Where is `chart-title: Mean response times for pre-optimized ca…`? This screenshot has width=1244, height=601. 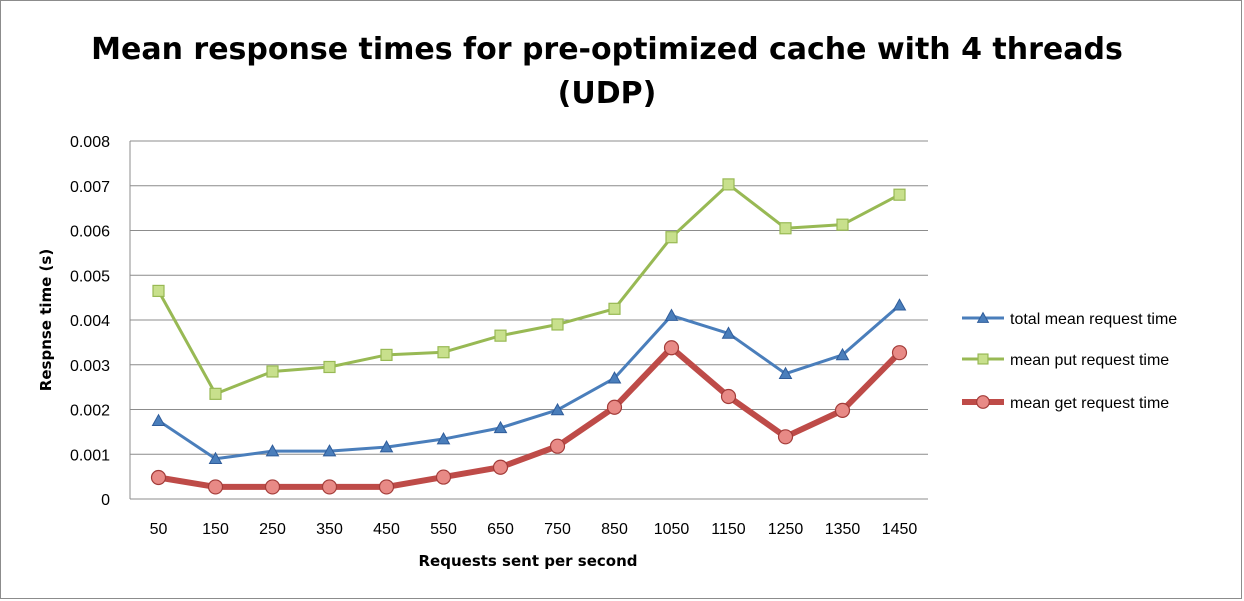 chart-title: Mean response times for pre-optimized ca… is located at coordinates (607, 72).